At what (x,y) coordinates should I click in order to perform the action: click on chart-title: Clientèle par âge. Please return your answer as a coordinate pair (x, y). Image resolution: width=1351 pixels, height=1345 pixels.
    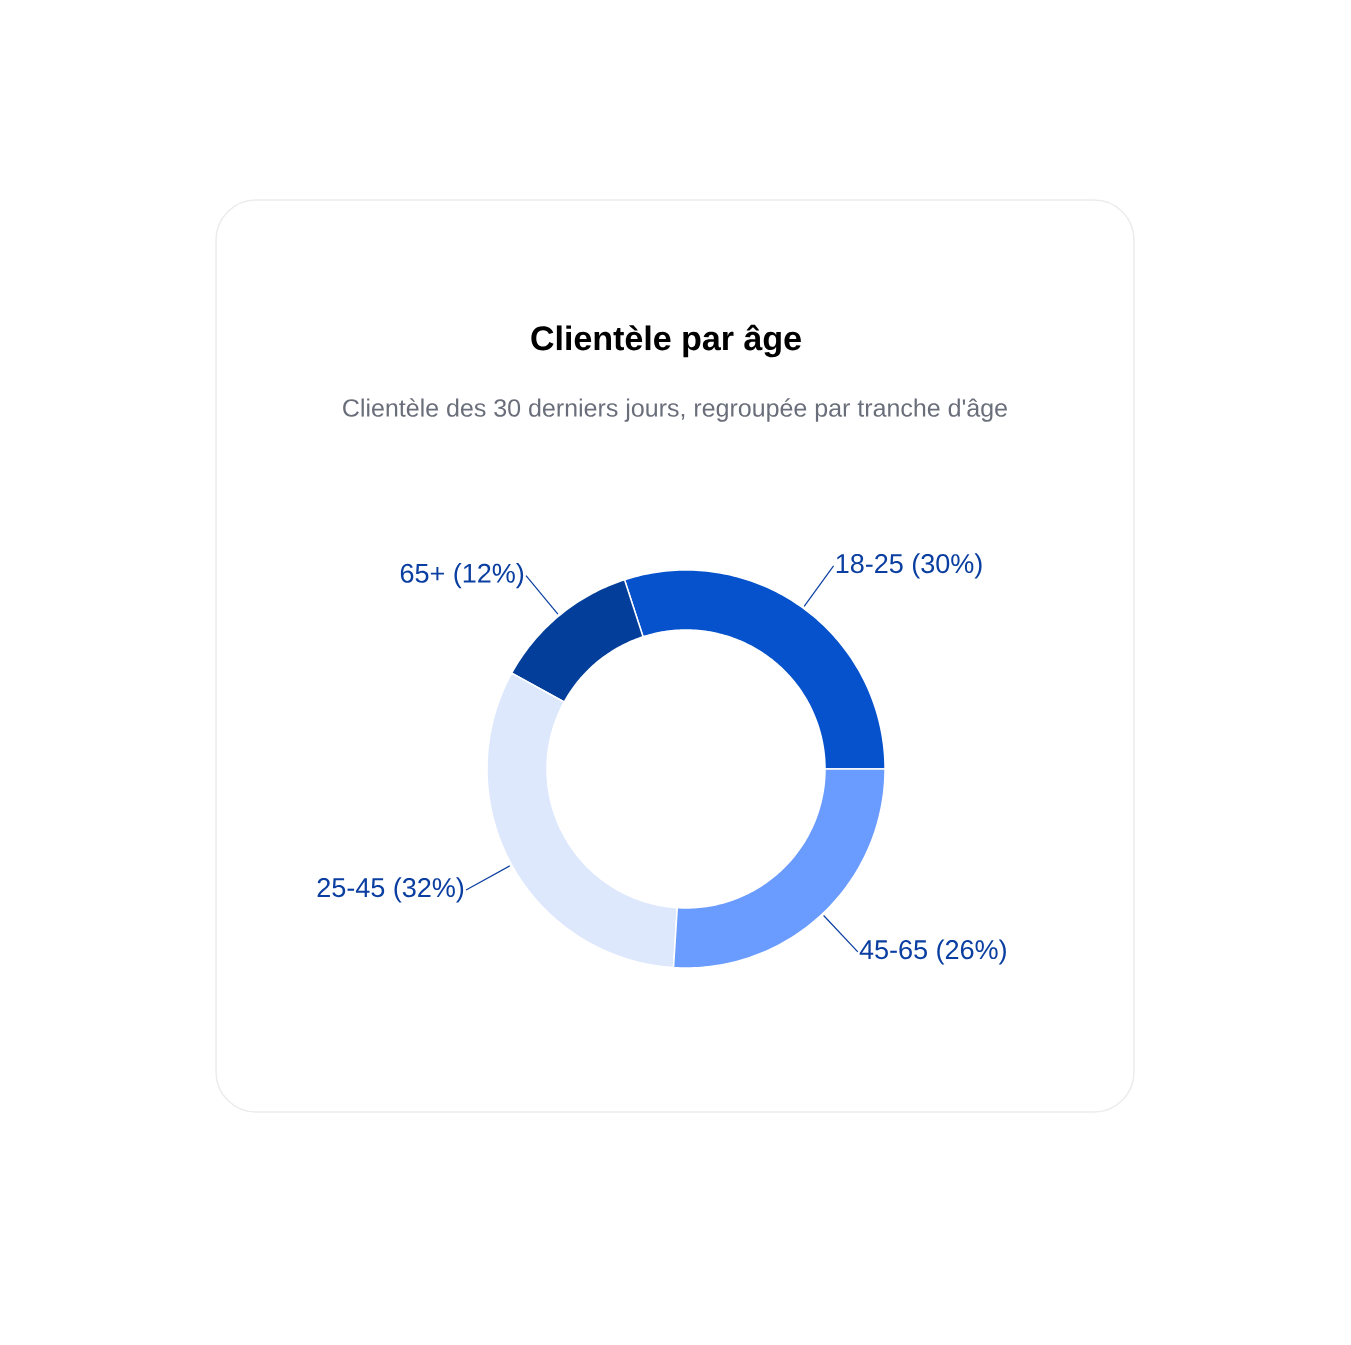
    Looking at the image, I should click on (666, 341).